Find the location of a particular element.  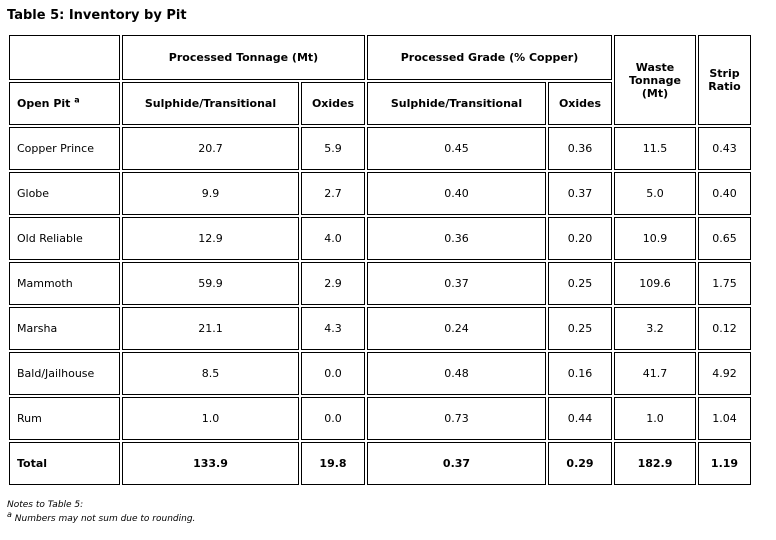

col-header-open-pit: Open Pit a is located at coordinates (64, 103).